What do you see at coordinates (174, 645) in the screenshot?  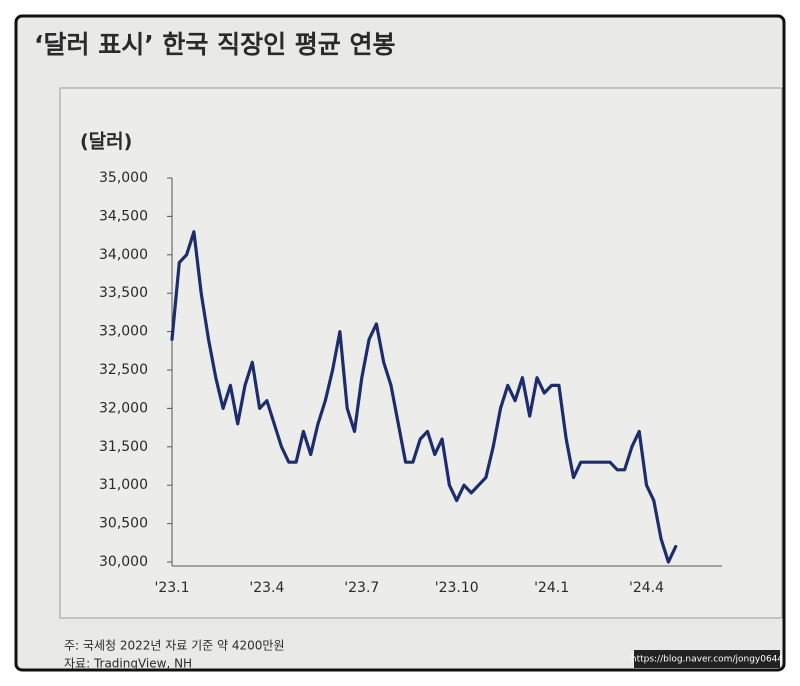 I see `note: 주: 국세청 2022년 자료 기준 약 4200만원` at bounding box center [174, 645].